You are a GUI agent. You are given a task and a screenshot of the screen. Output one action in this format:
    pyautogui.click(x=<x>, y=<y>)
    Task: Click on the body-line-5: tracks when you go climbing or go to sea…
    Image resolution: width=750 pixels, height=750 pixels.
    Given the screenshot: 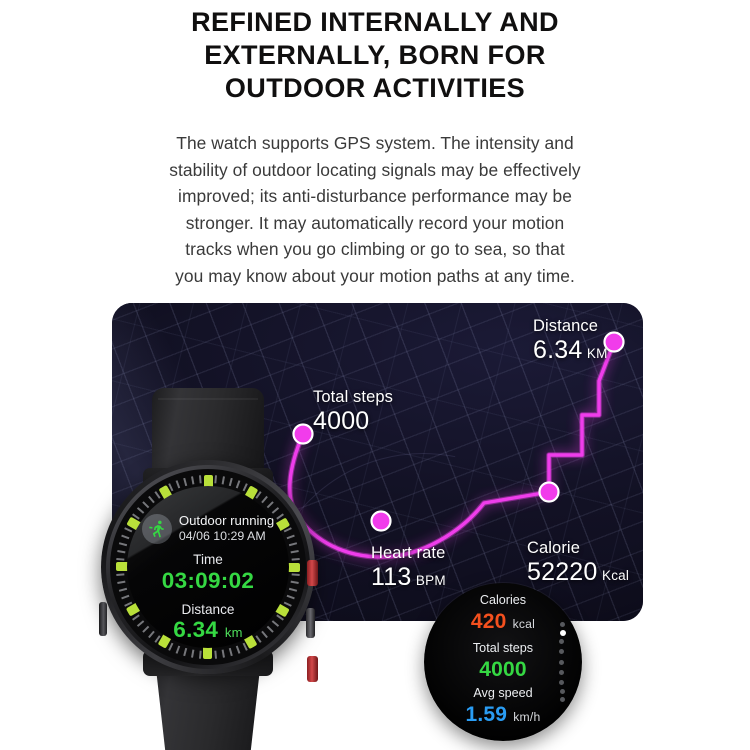 What is the action you would take?
    pyautogui.click(x=375, y=249)
    